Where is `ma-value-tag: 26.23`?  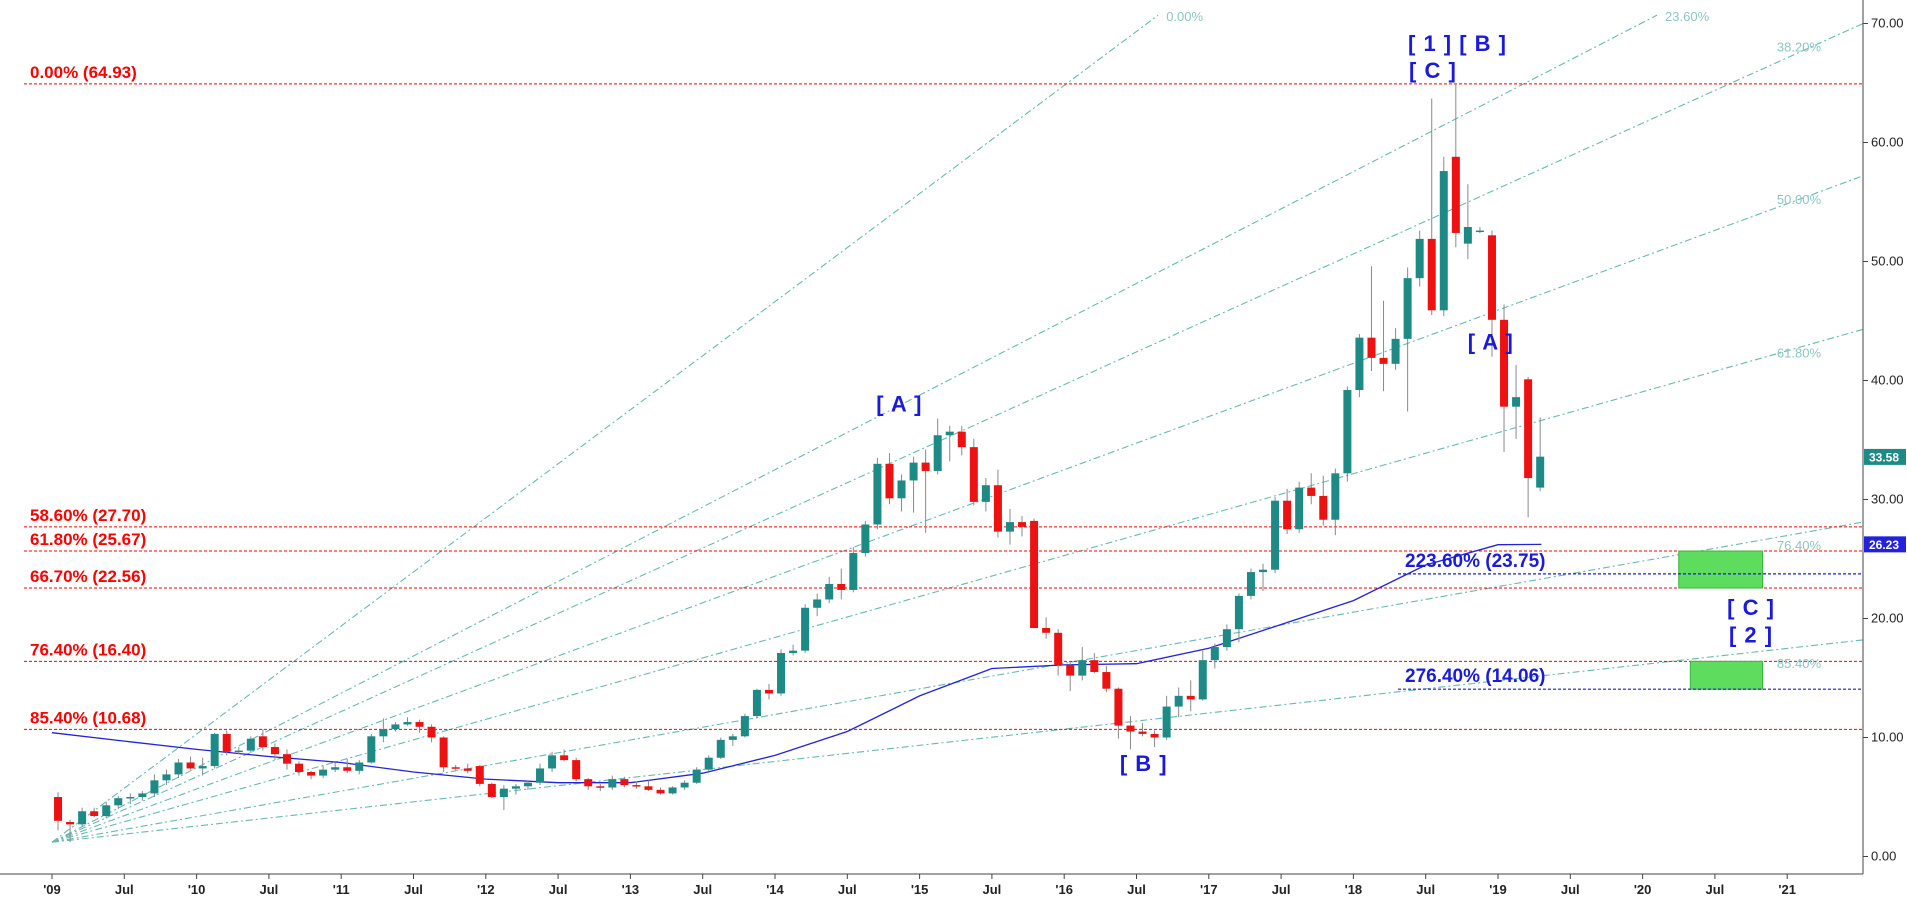 ma-value-tag: 26.23 is located at coordinates (1884, 545).